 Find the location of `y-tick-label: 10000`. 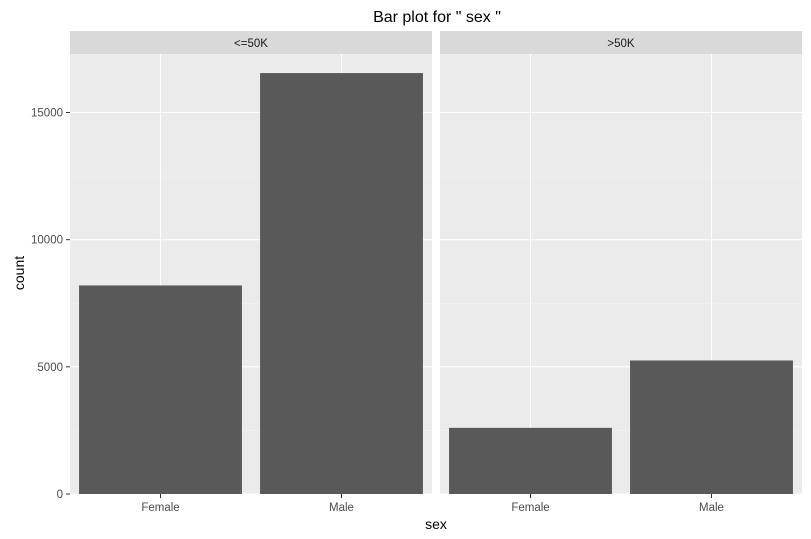

y-tick-label: 10000 is located at coordinates (47, 241).